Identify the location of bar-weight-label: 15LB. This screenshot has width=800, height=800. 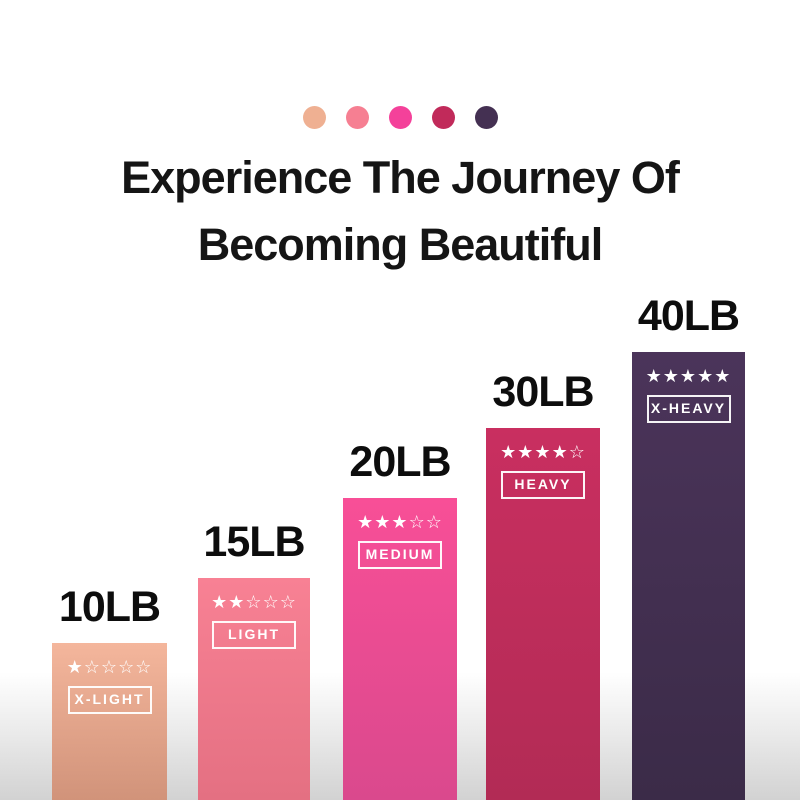
(254, 542).